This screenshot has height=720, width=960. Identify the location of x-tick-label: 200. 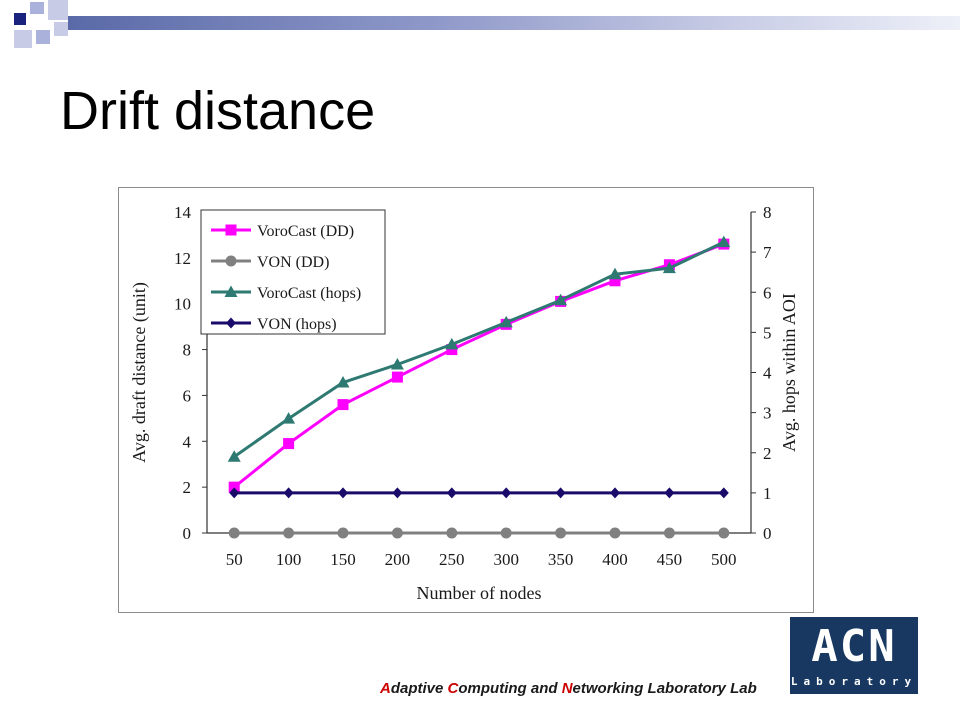
(398, 559).